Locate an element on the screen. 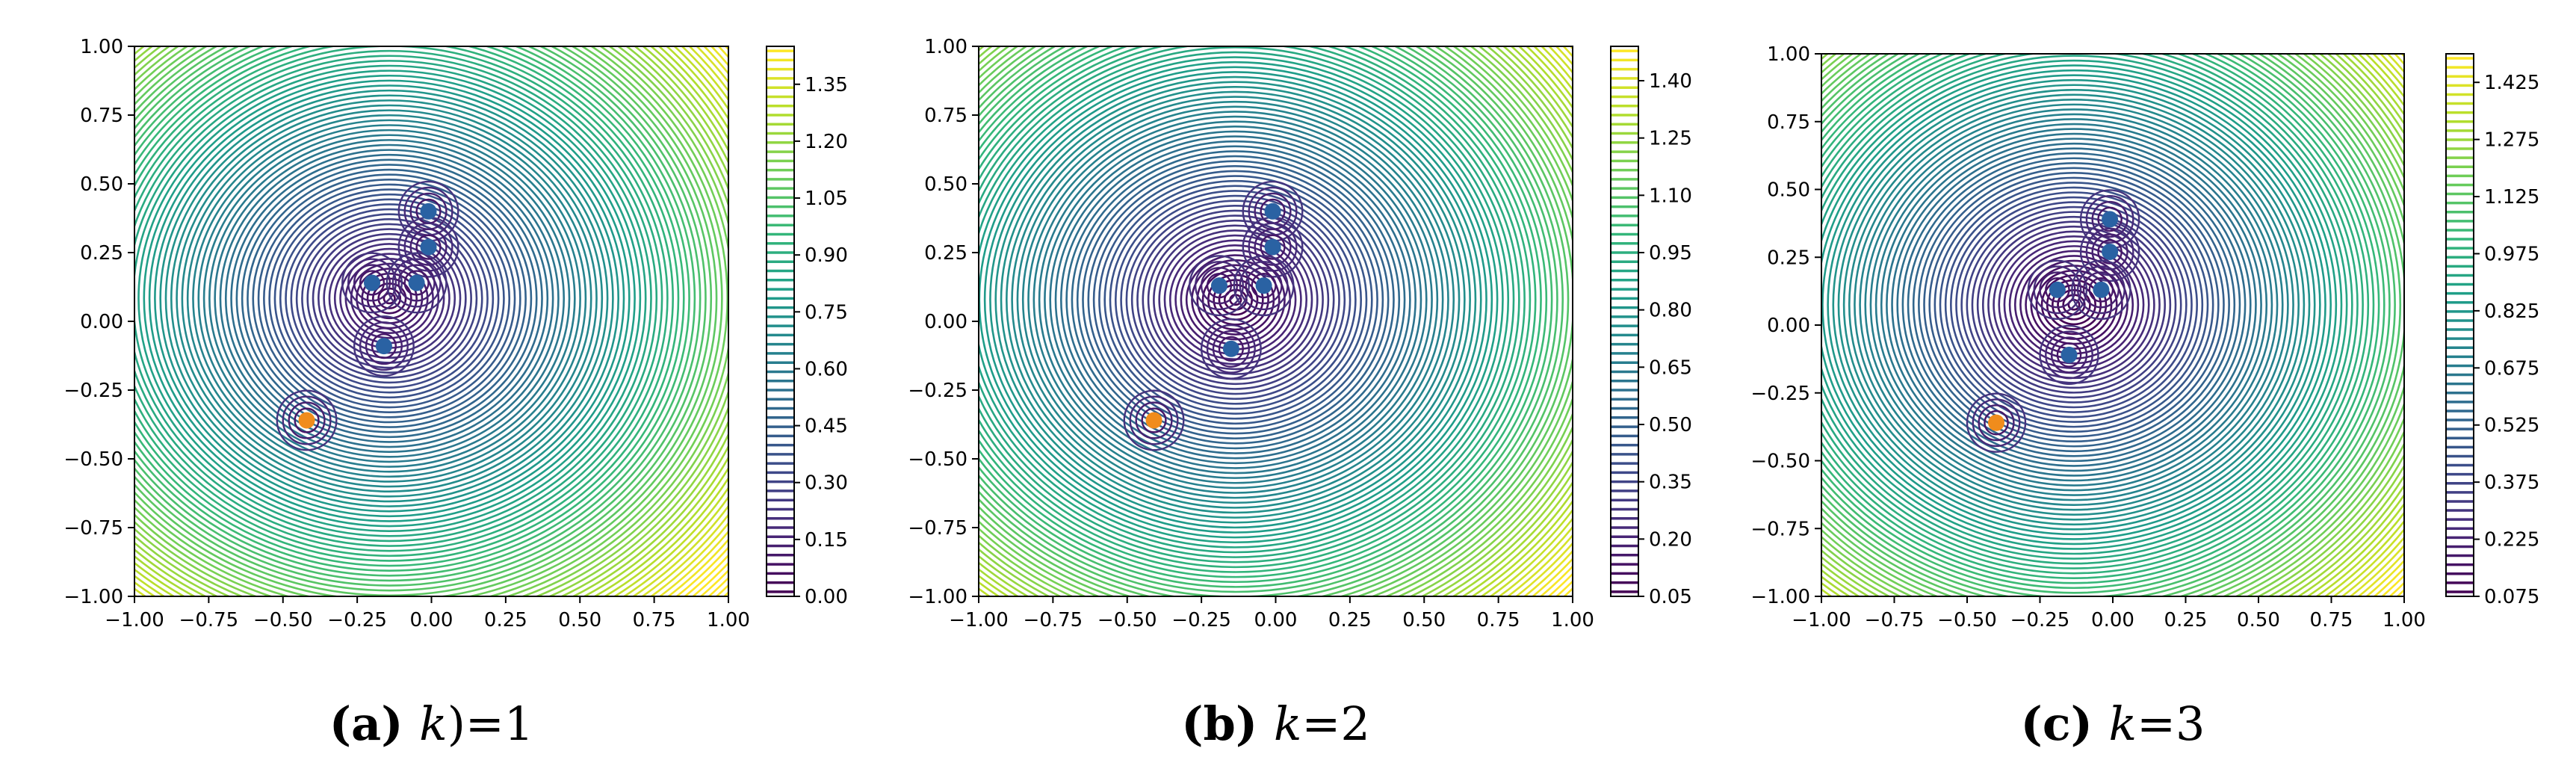 The width and height of the screenshot is (2576, 763). colorbar-tick-label: 0.45 is located at coordinates (826, 427).